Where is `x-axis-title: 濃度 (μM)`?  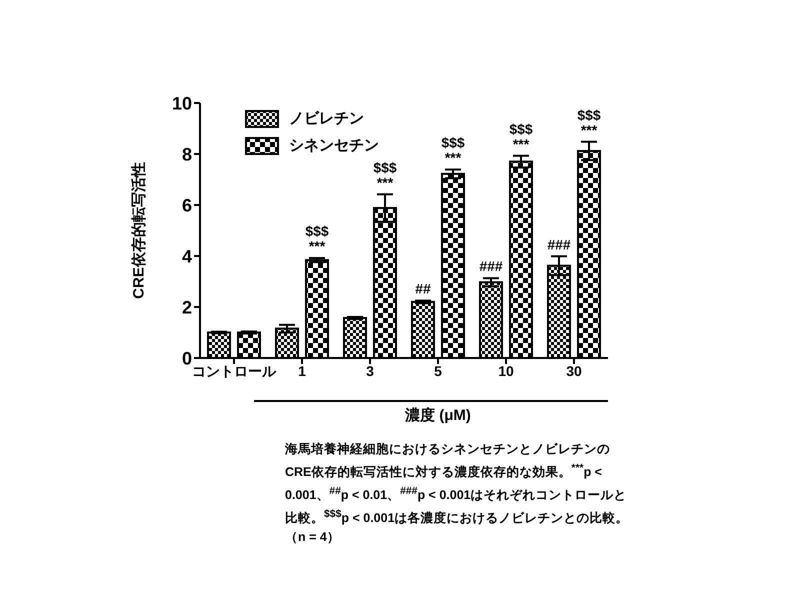
x-axis-title: 濃度 (μM) is located at coordinates (438, 415).